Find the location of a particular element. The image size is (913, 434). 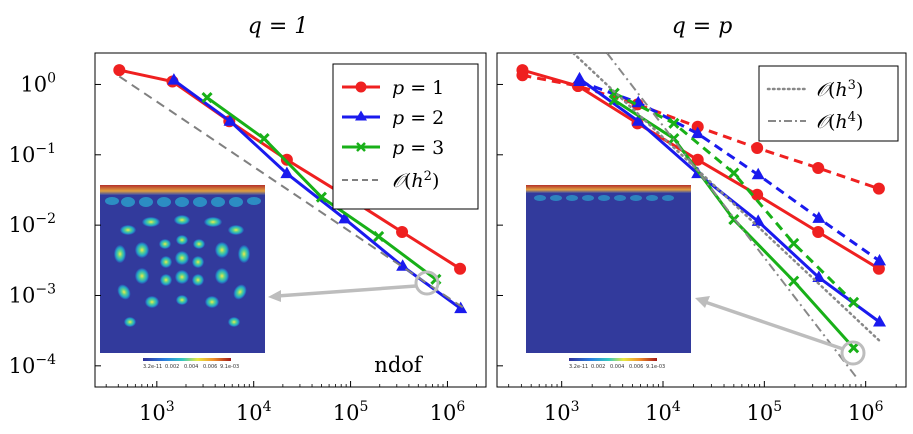

panel-1-title: q = 1 is located at coordinates (278, 26).